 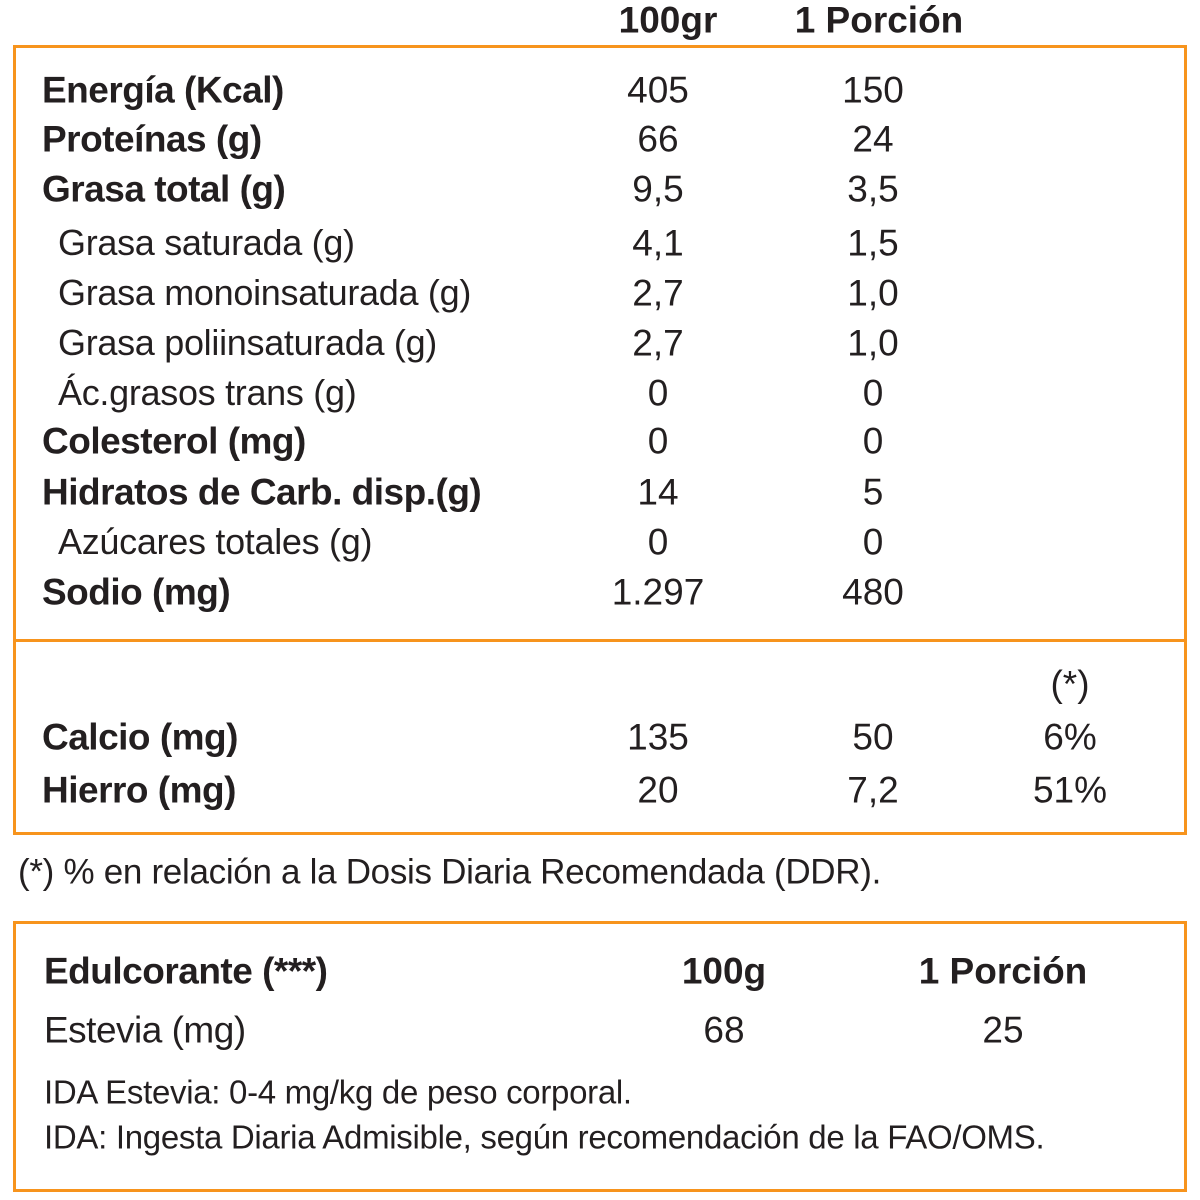 I want to click on ddr-header: (*), so click(x=1070, y=684).